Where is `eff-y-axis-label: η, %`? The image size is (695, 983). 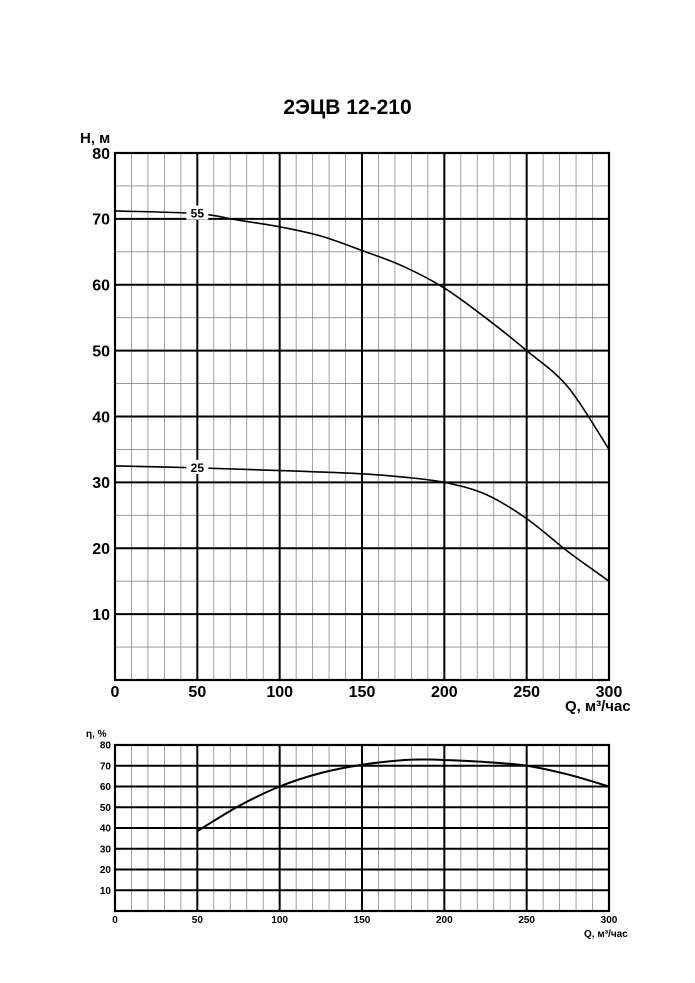
eff-y-axis-label: η, % is located at coordinates (96, 734).